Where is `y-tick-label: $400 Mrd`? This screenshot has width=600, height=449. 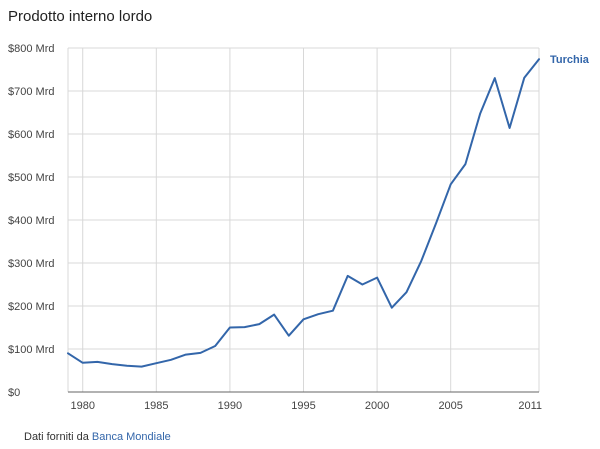 y-tick-label: $400 Mrd is located at coordinates (31, 221).